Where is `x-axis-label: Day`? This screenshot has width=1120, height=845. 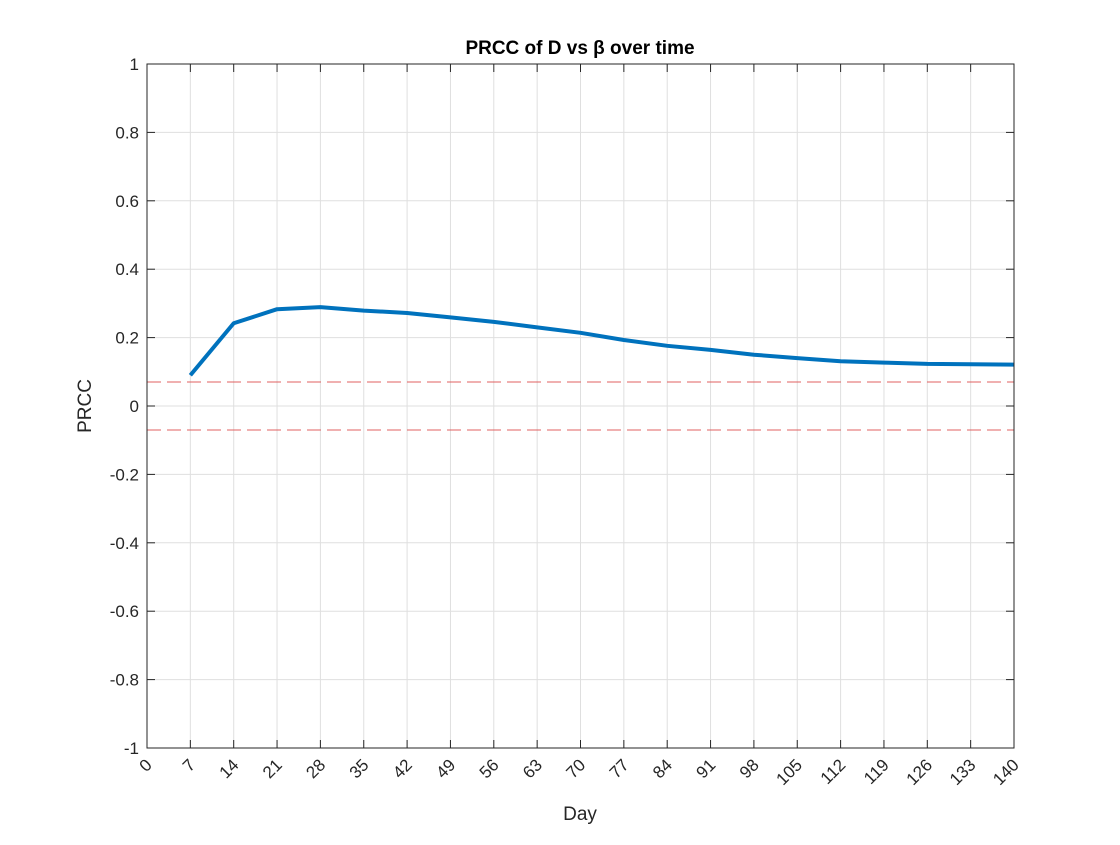
x-axis-label: Day is located at coordinates (580, 814).